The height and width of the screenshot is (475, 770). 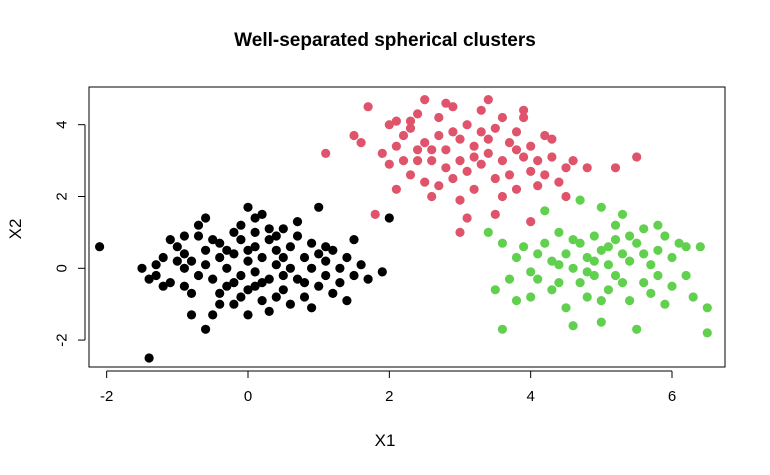 I want to click on y-tick-label: 0, so click(x=62, y=268).